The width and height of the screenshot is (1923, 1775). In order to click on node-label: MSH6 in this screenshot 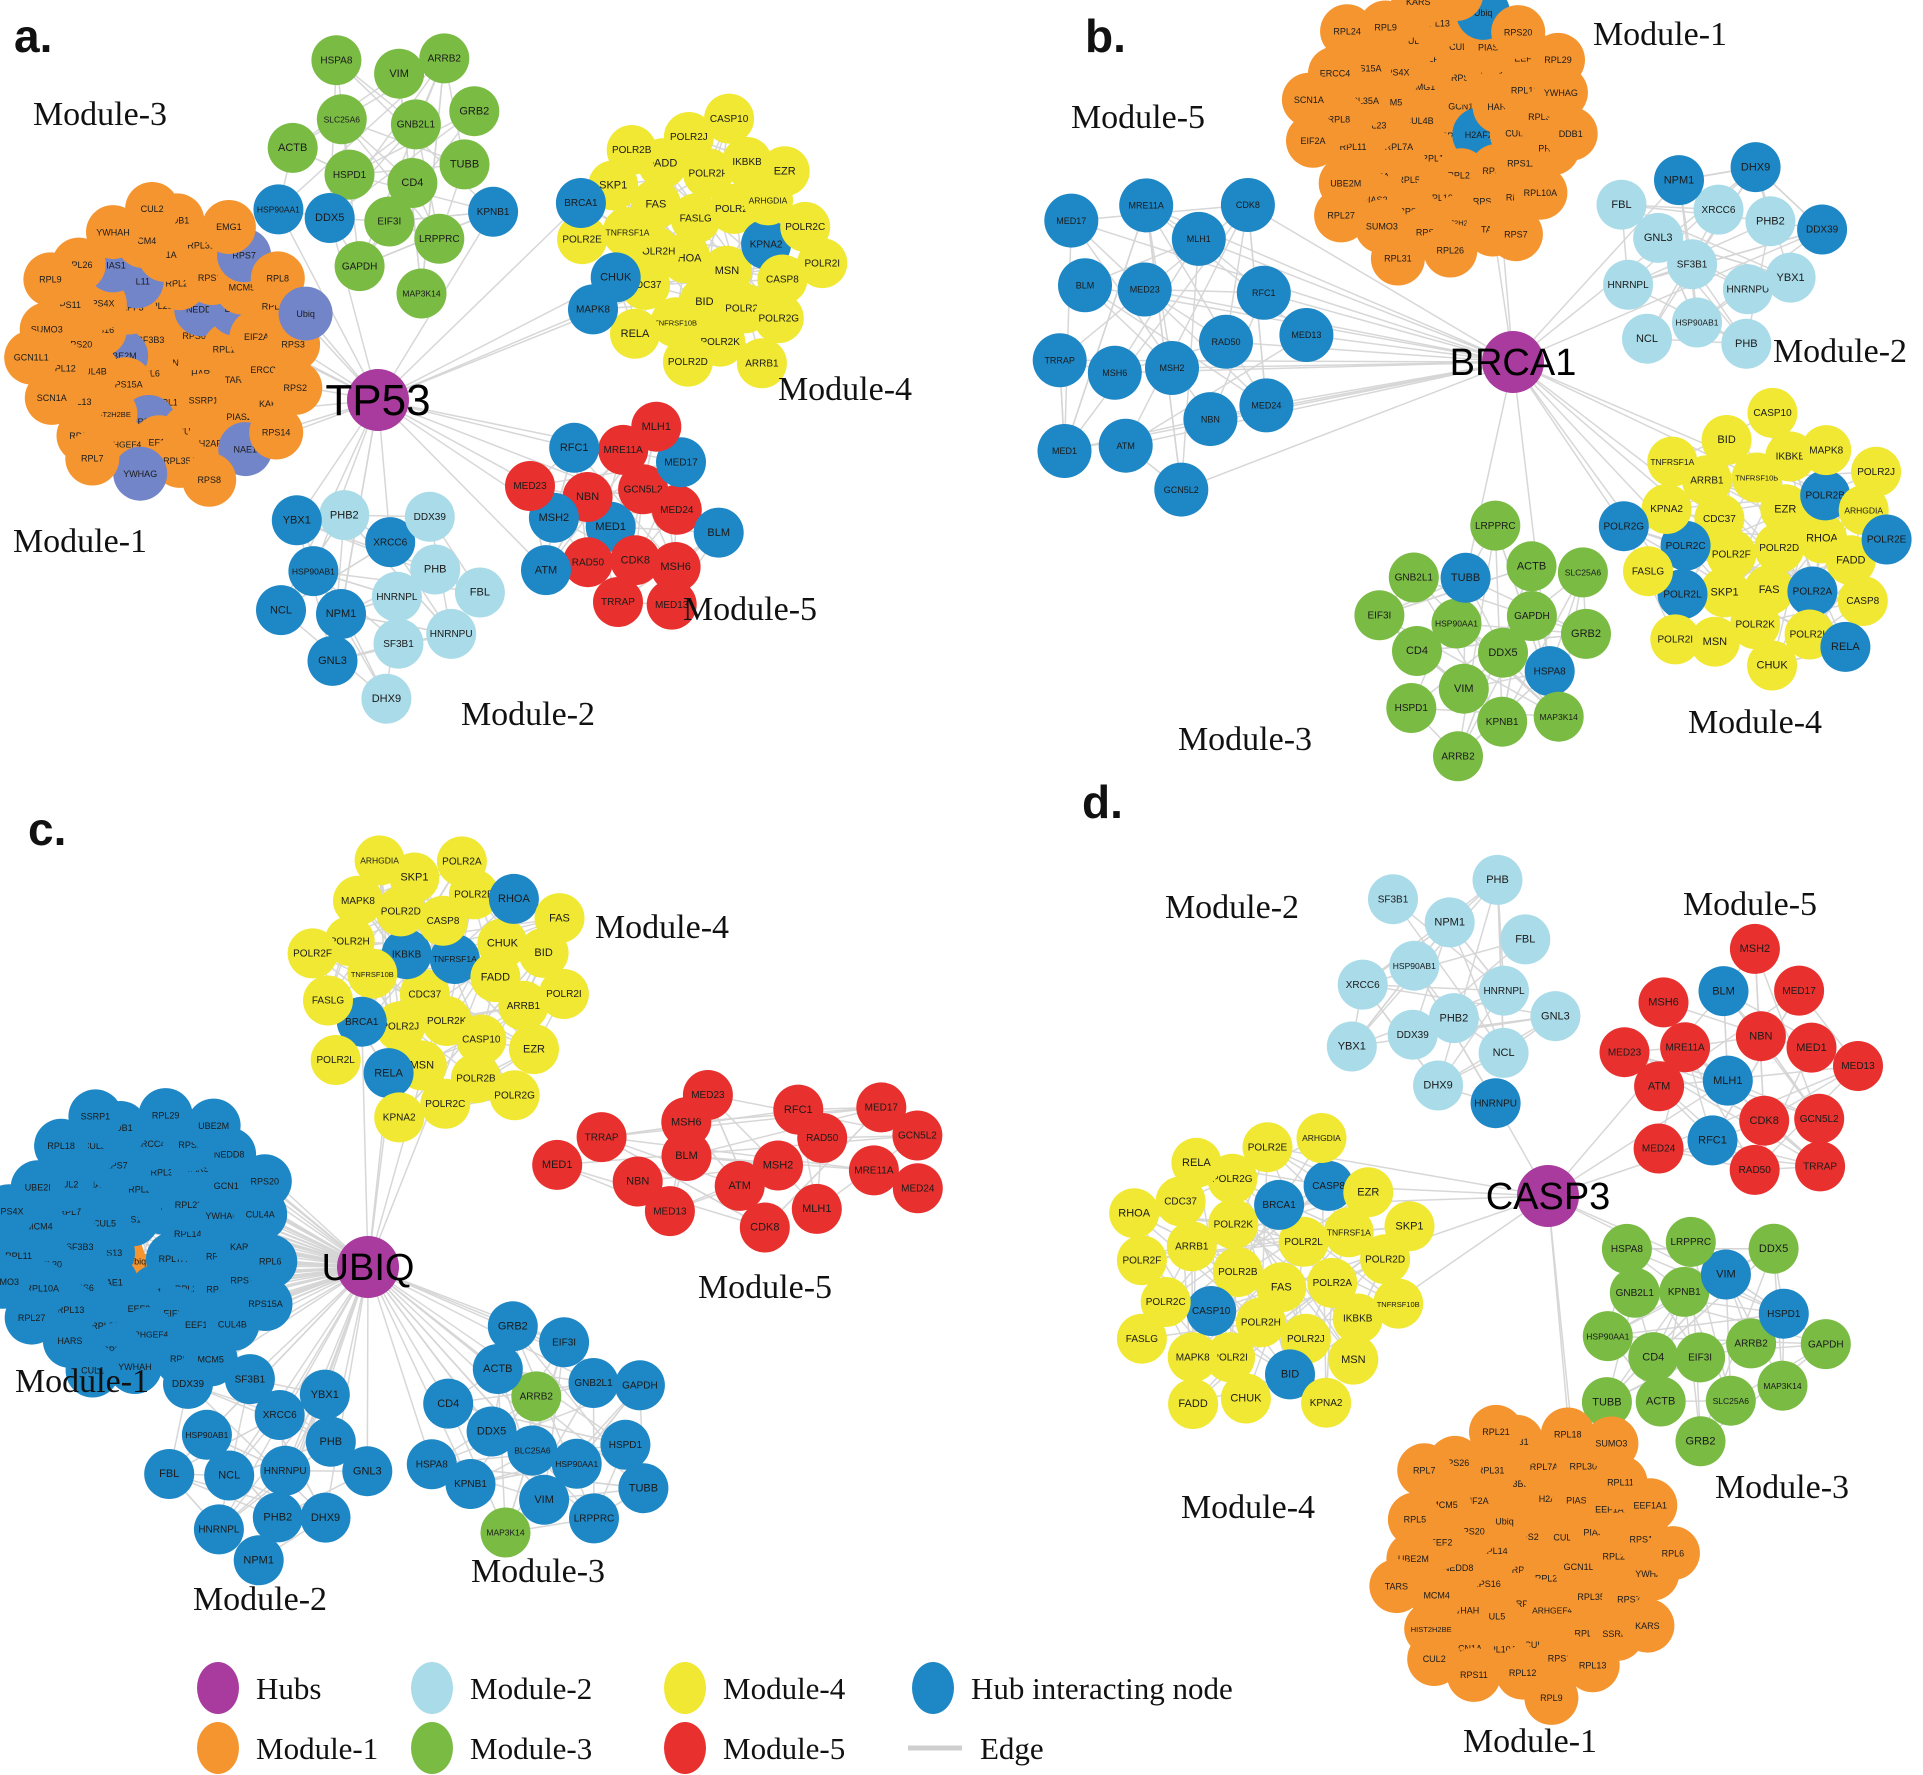, I will do `click(675, 567)`.